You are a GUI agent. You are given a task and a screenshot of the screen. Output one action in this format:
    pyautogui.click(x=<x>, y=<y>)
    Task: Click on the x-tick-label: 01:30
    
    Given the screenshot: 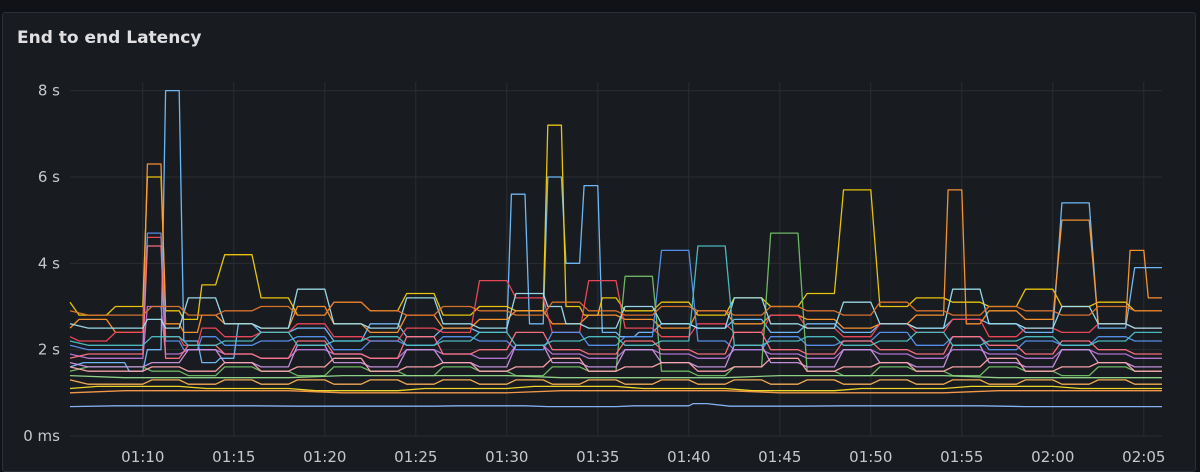 What is the action you would take?
    pyautogui.click(x=506, y=457)
    